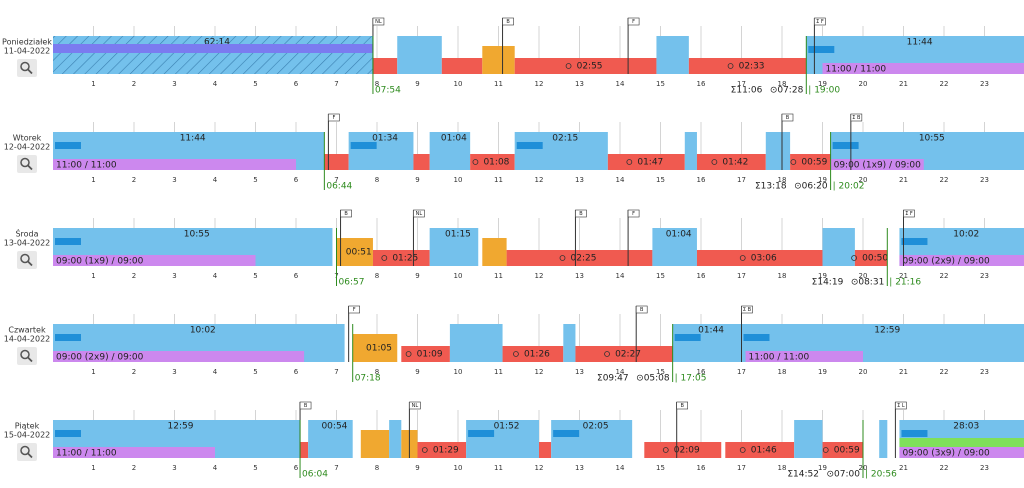  Describe the element at coordinates (27, 147) in the screenshot. I see `day-date: 12-04-2022` at that location.